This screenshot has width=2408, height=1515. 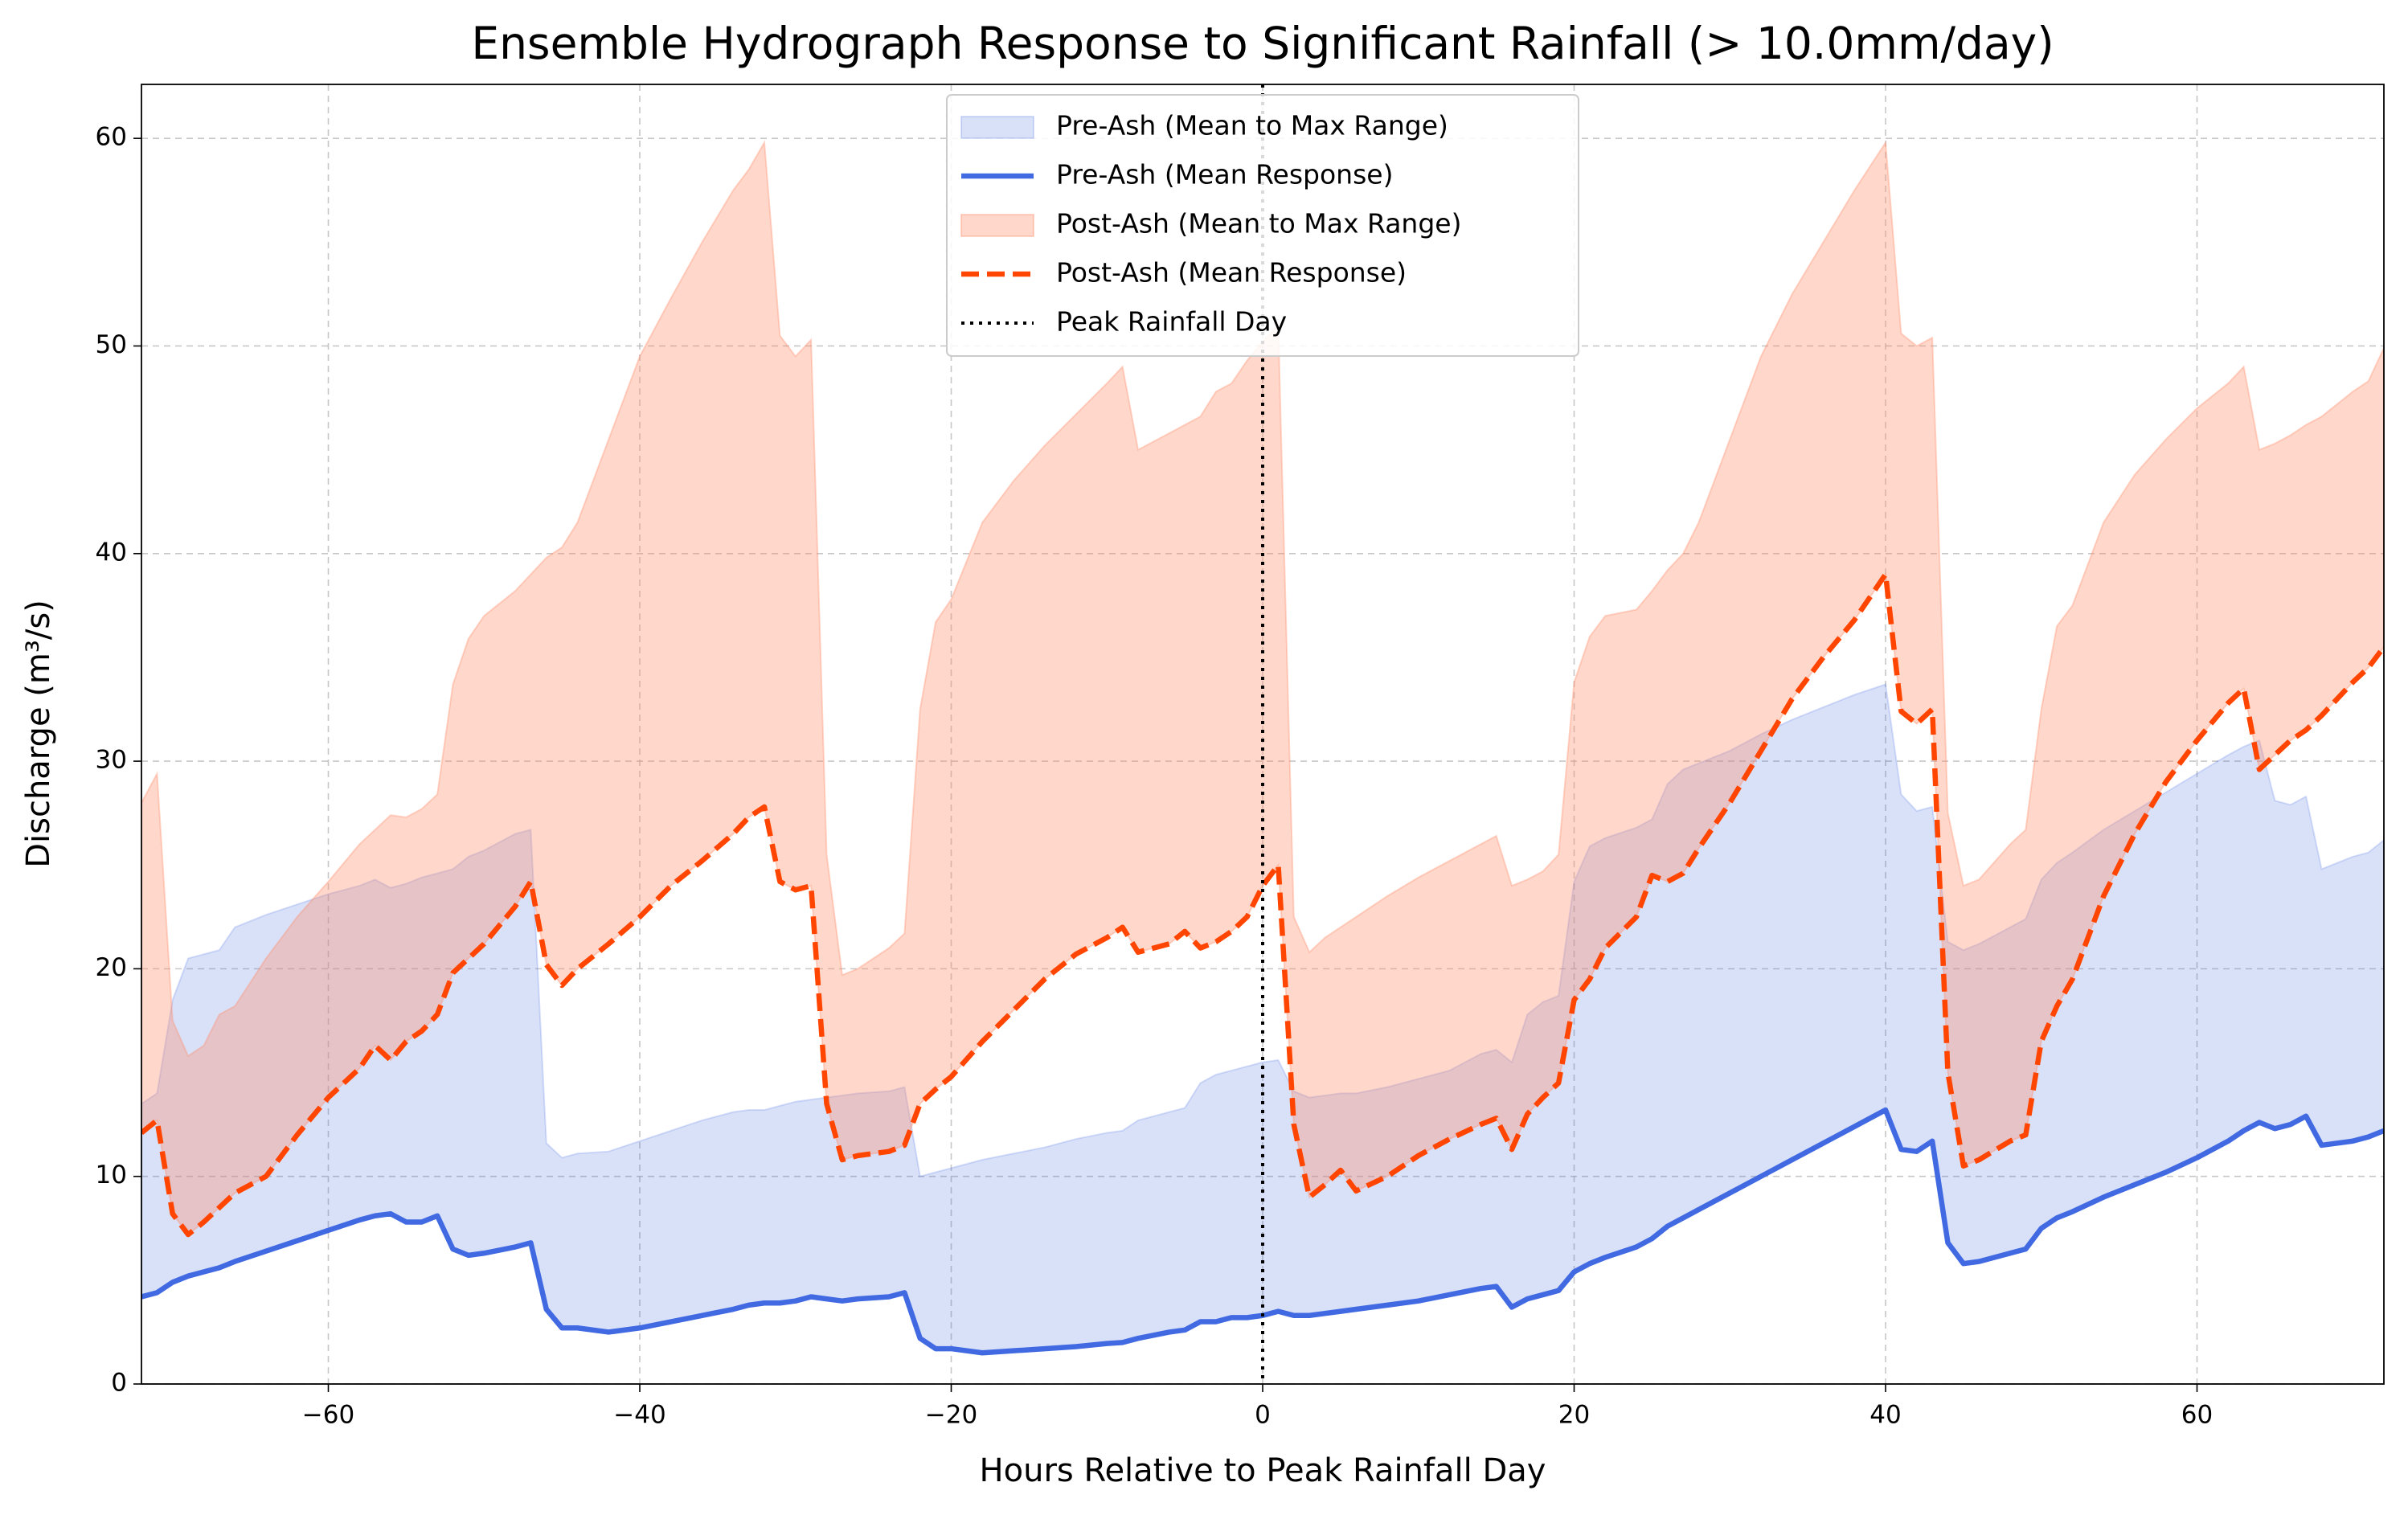 What do you see at coordinates (111, 968) in the screenshot?
I see `y-tick-label: 20` at bounding box center [111, 968].